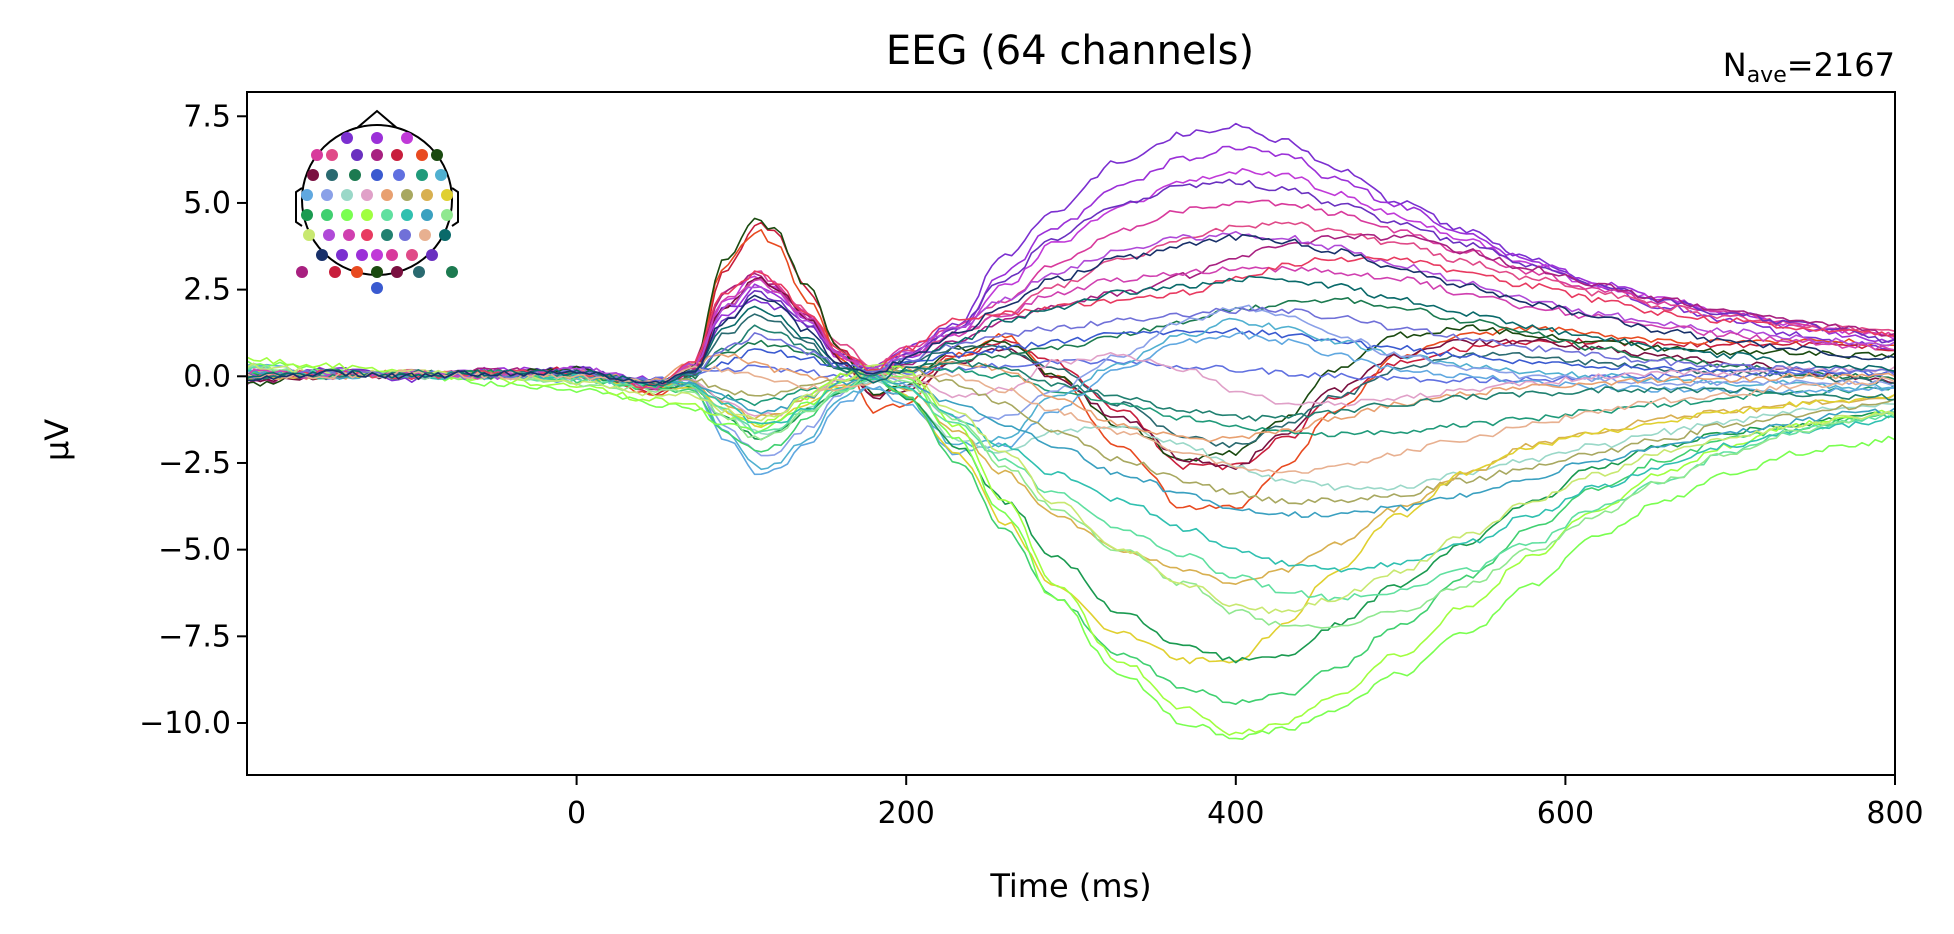 This screenshot has width=1954, height=934. What do you see at coordinates (1841, 65) in the screenshot?
I see `nave-value: =2167` at bounding box center [1841, 65].